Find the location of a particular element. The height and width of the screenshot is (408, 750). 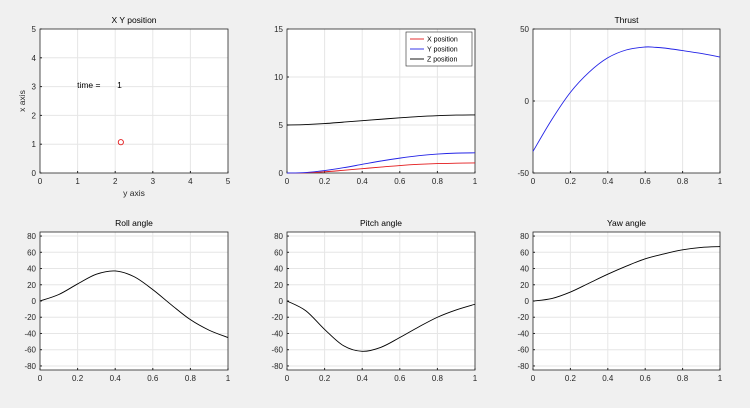

y-axis-label: x axis is located at coordinates (22, 101).